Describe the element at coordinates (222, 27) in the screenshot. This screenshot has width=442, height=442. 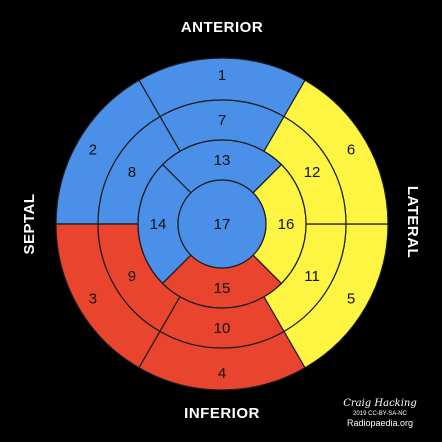
I see `anterior-label: ANTERIOR` at that location.